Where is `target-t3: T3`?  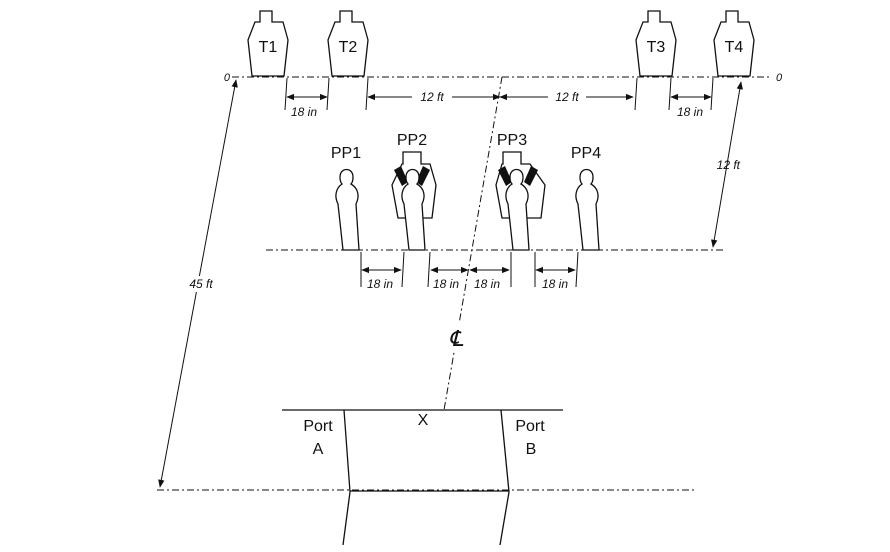 target-t3: T3 is located at coordinates (656, 43).